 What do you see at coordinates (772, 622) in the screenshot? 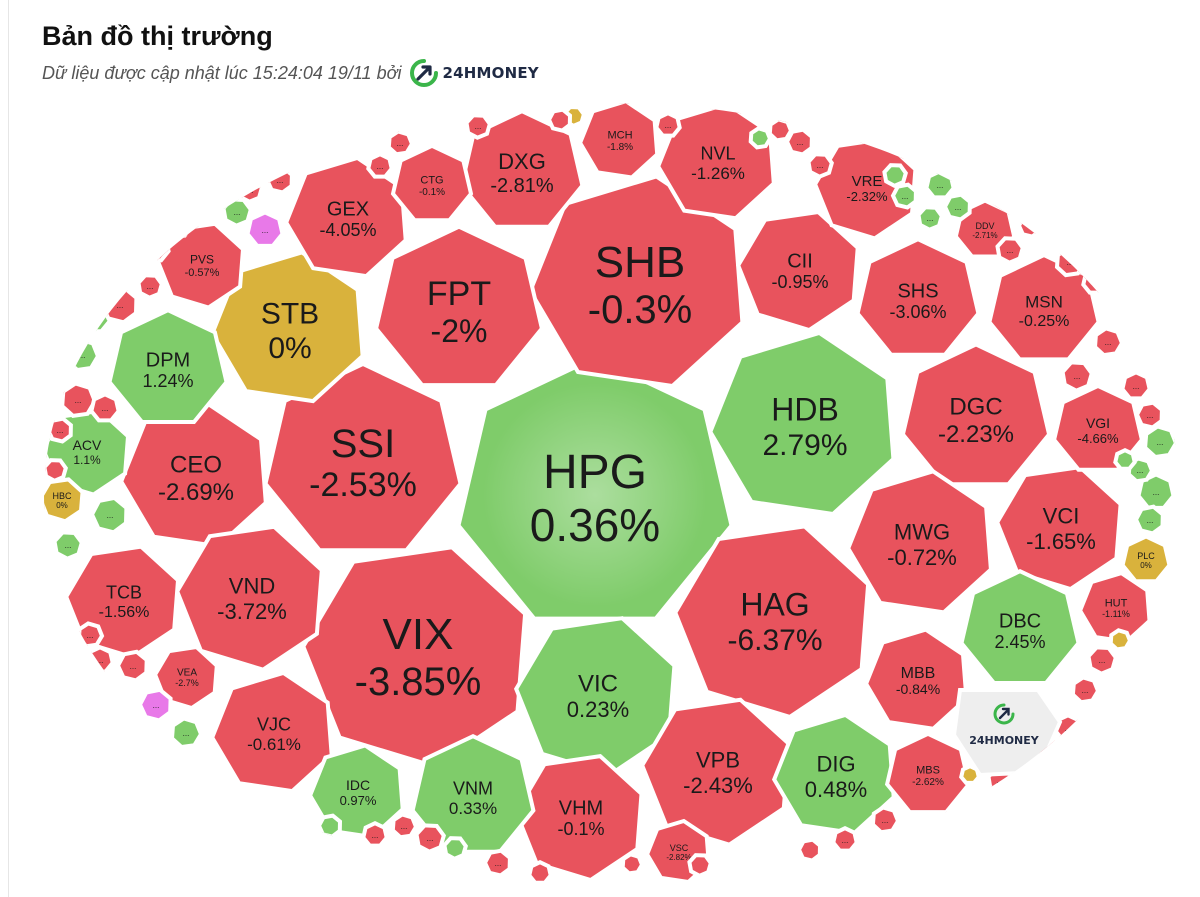
I see `stock-cell-hag: HAG-6.37%` at bounding box center [772, 622].